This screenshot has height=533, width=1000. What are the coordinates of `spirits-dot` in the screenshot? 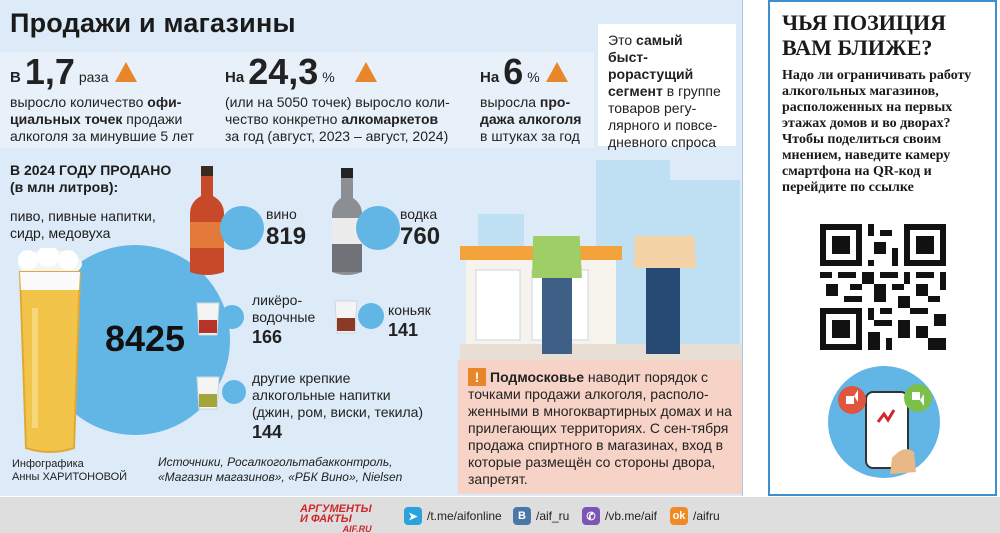 It's located at (234, 392).